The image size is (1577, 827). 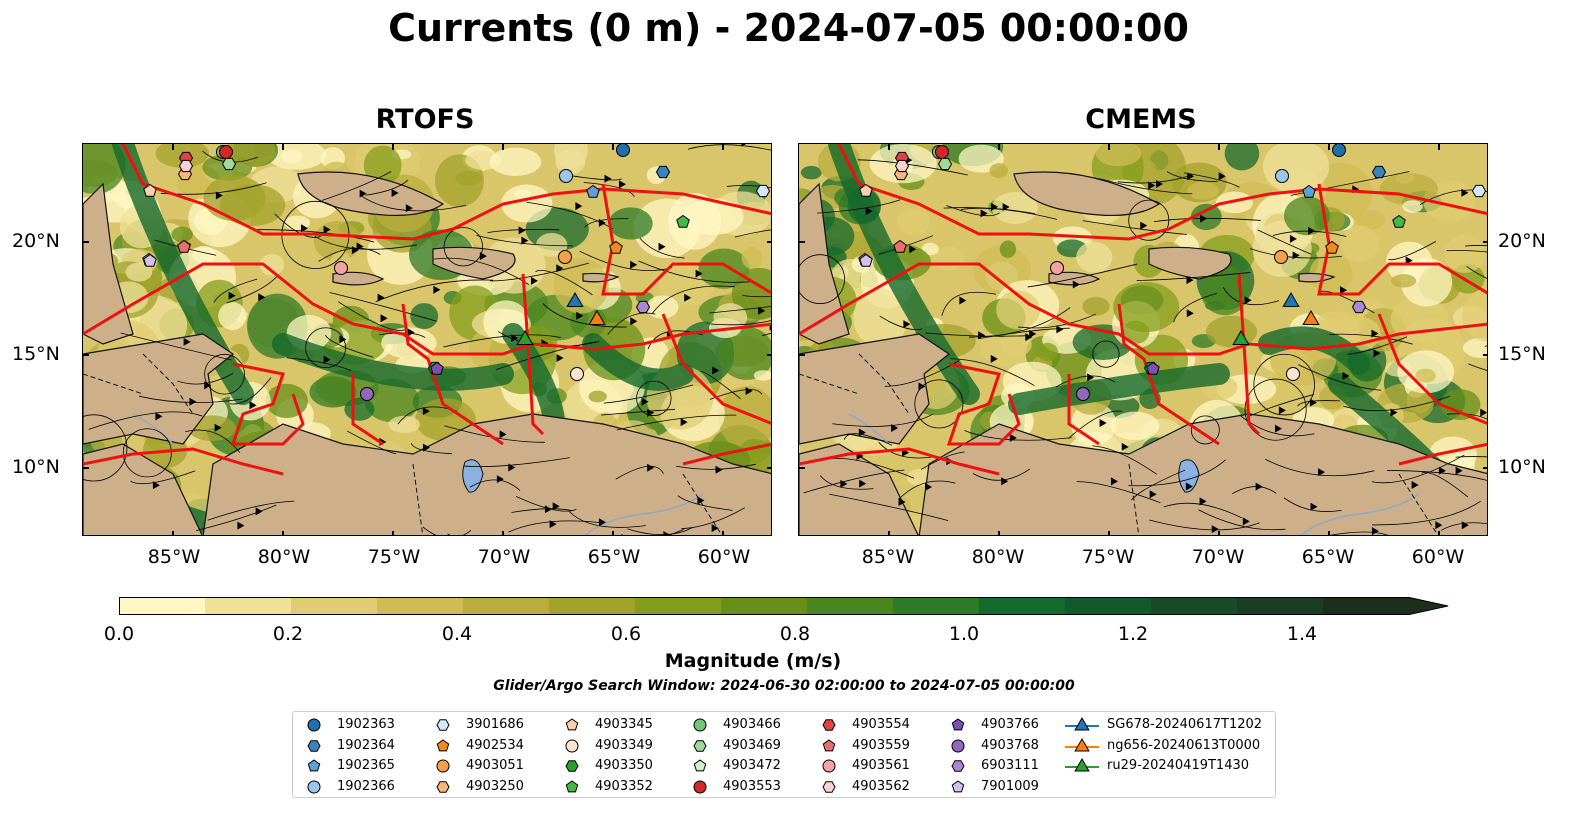 I want to click on lat-label-20n-left: 20°N, so click(x=36, y=241).